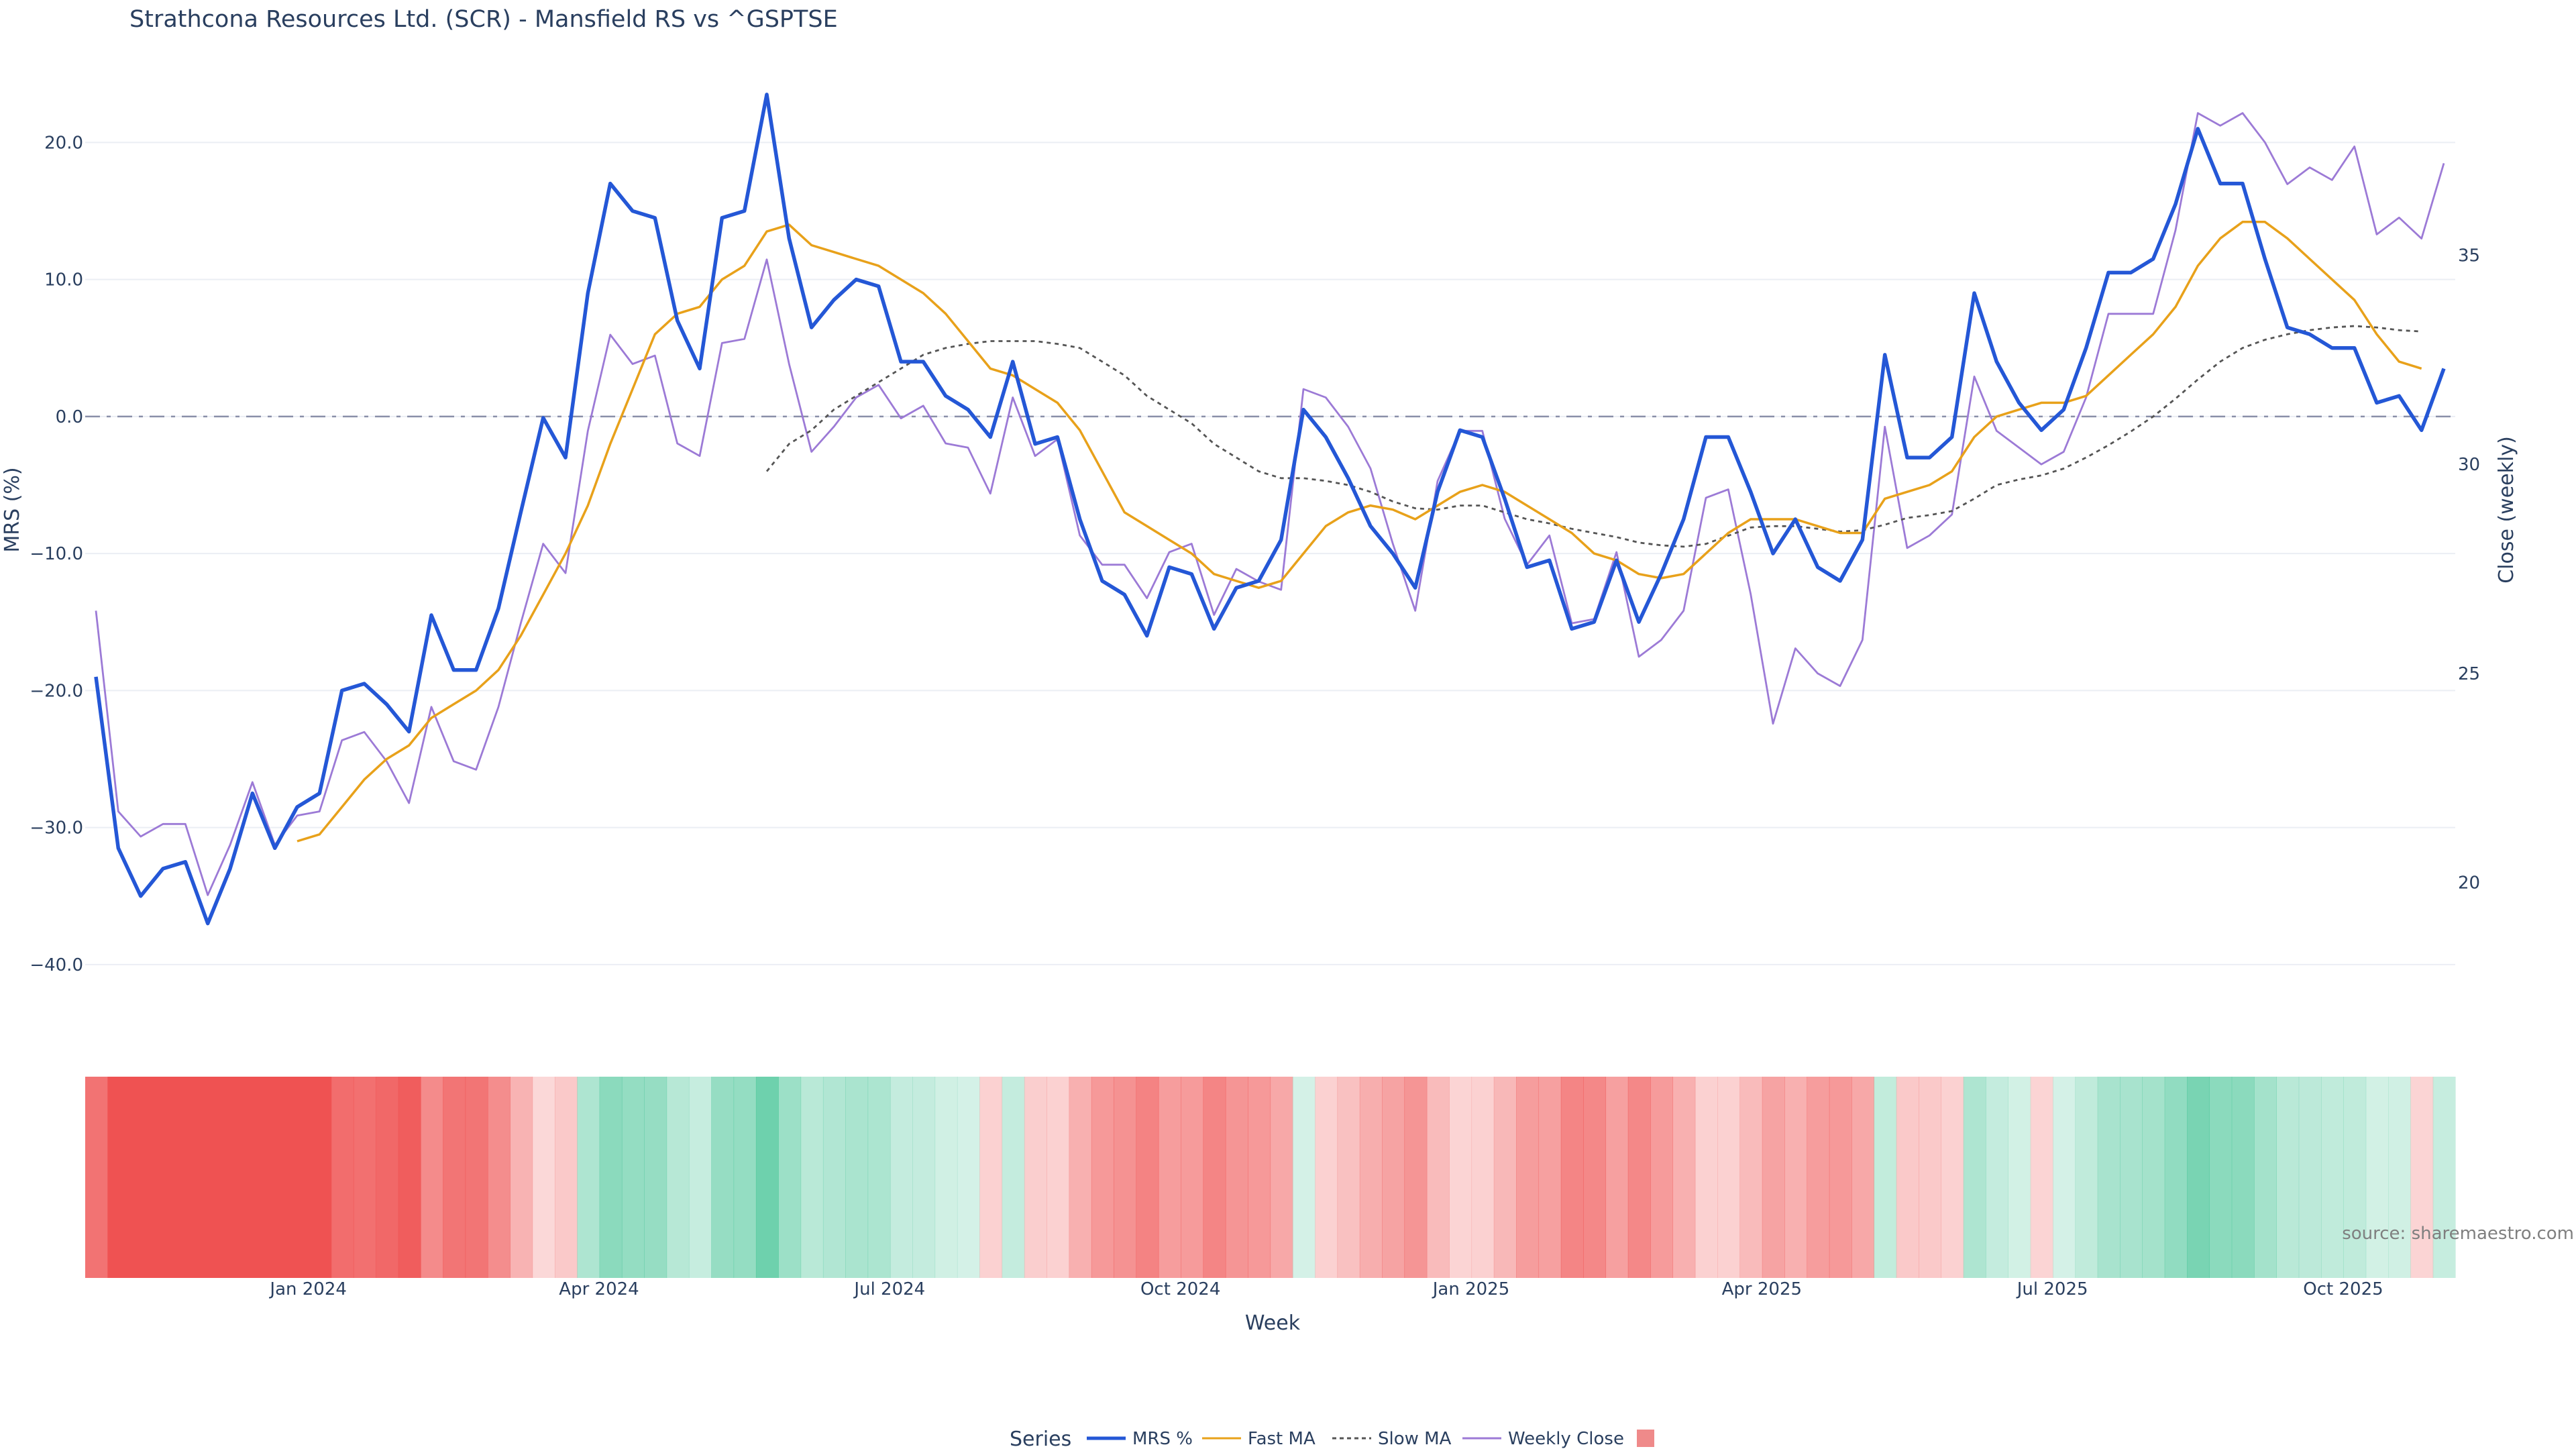  What do you see at coordinates (2469, 674) in the screenshot?
I see `y-tick-label-right: 25` at bounding box center [2469, 674].